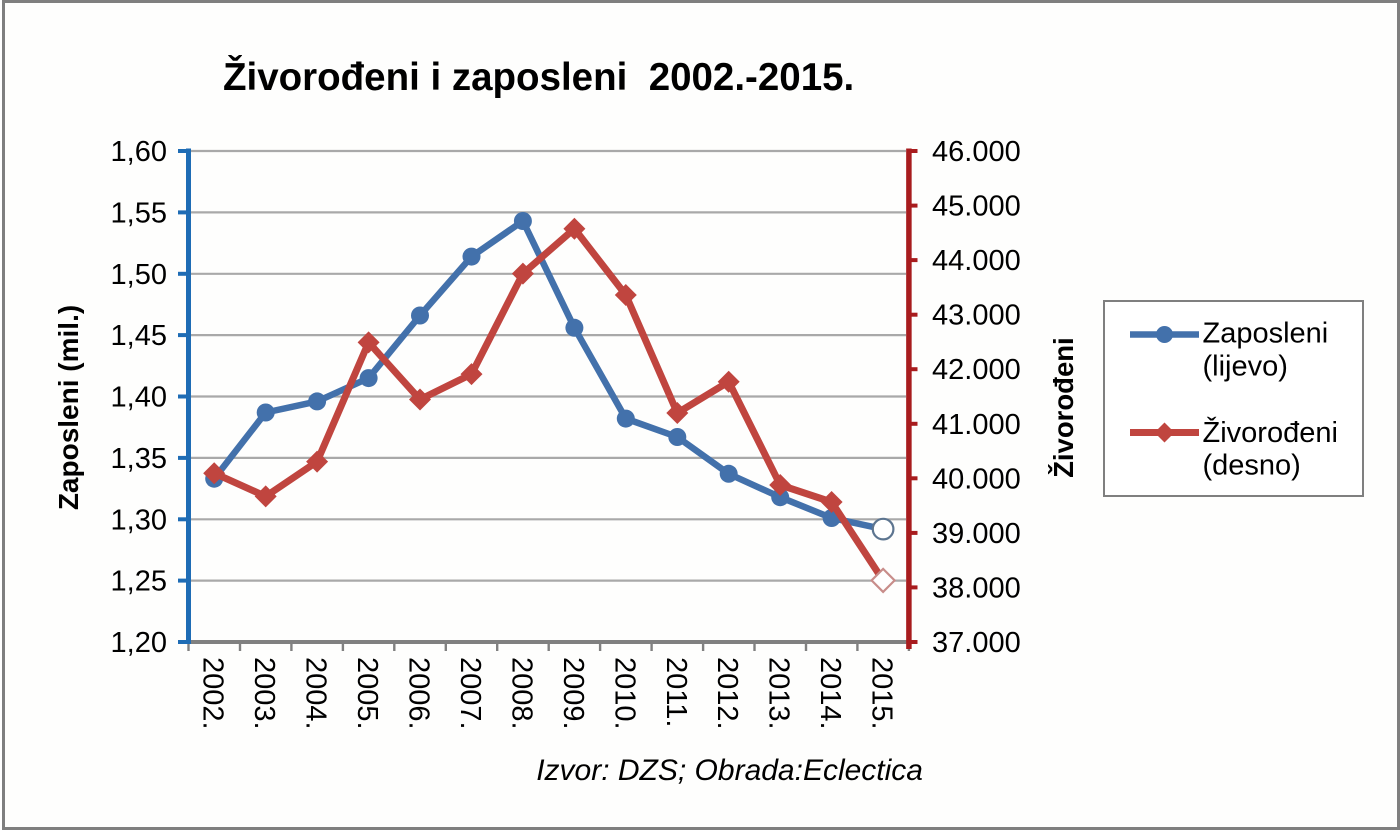 This screenshot has width=1400, height=830. I want to click on svg-text: Zaposleni, so click(1266, 334).